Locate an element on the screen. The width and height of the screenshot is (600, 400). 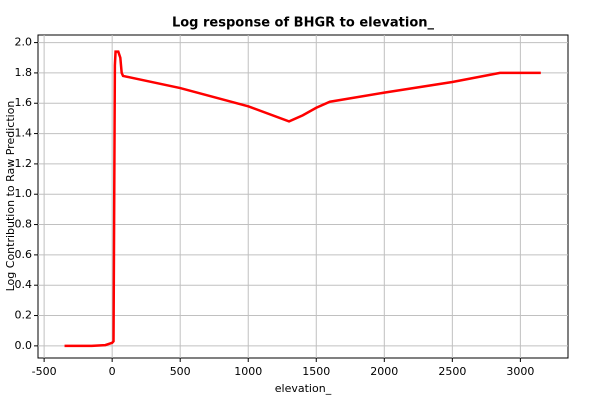
y-tick-label: 1.2 is located at coordinates (24, 163).